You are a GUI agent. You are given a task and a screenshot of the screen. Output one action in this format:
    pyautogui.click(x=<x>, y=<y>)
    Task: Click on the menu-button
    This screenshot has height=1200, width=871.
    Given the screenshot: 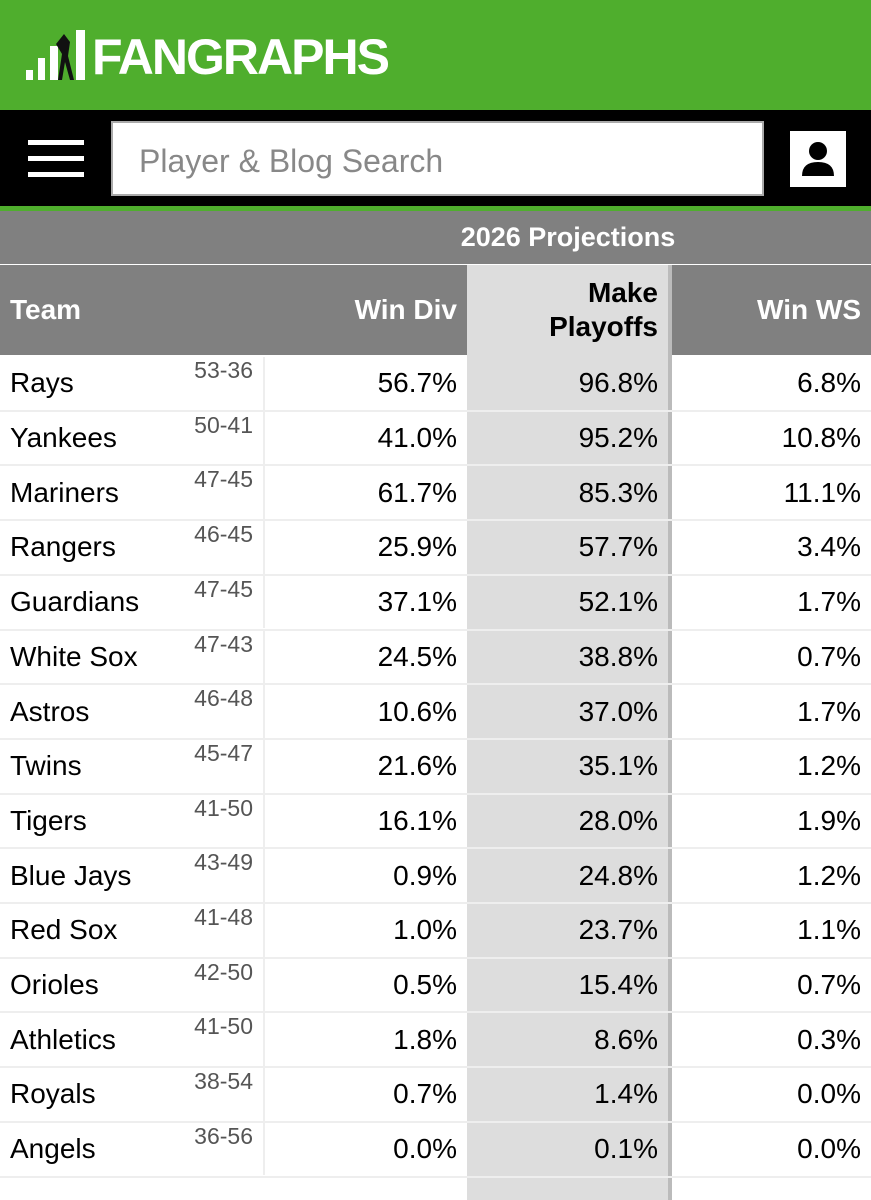 What is the action you would take?
    pyautogui.click(x=56, y=160)
    